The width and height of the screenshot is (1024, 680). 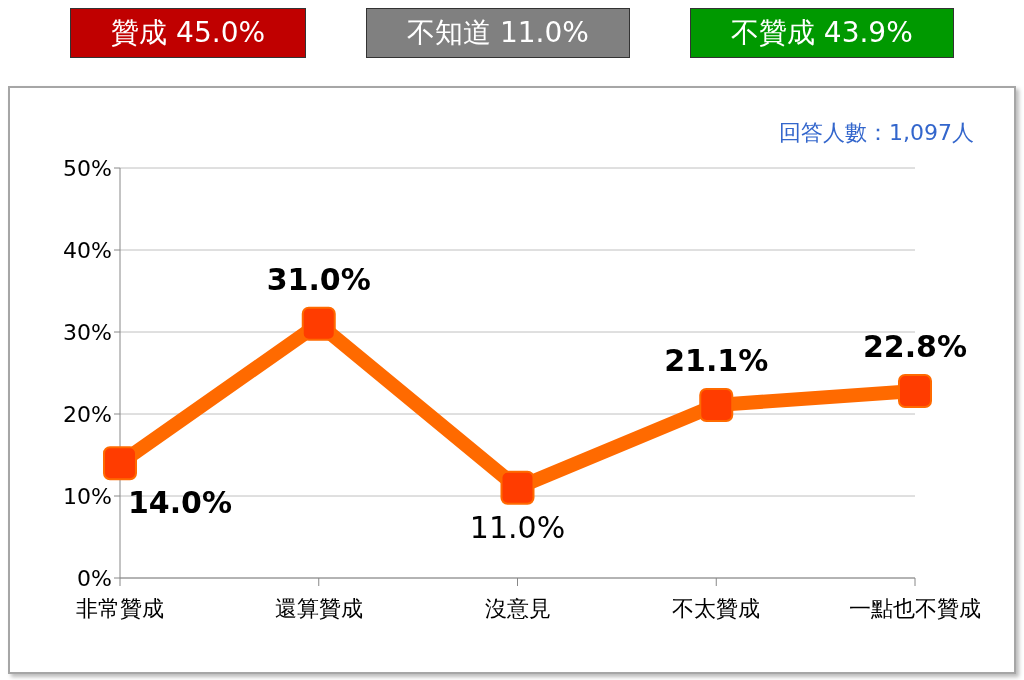 What do you see at coordinates (87, 496) in the screenshot?
I see `y-tick-label: 10%` at bounding box center [87, 496].